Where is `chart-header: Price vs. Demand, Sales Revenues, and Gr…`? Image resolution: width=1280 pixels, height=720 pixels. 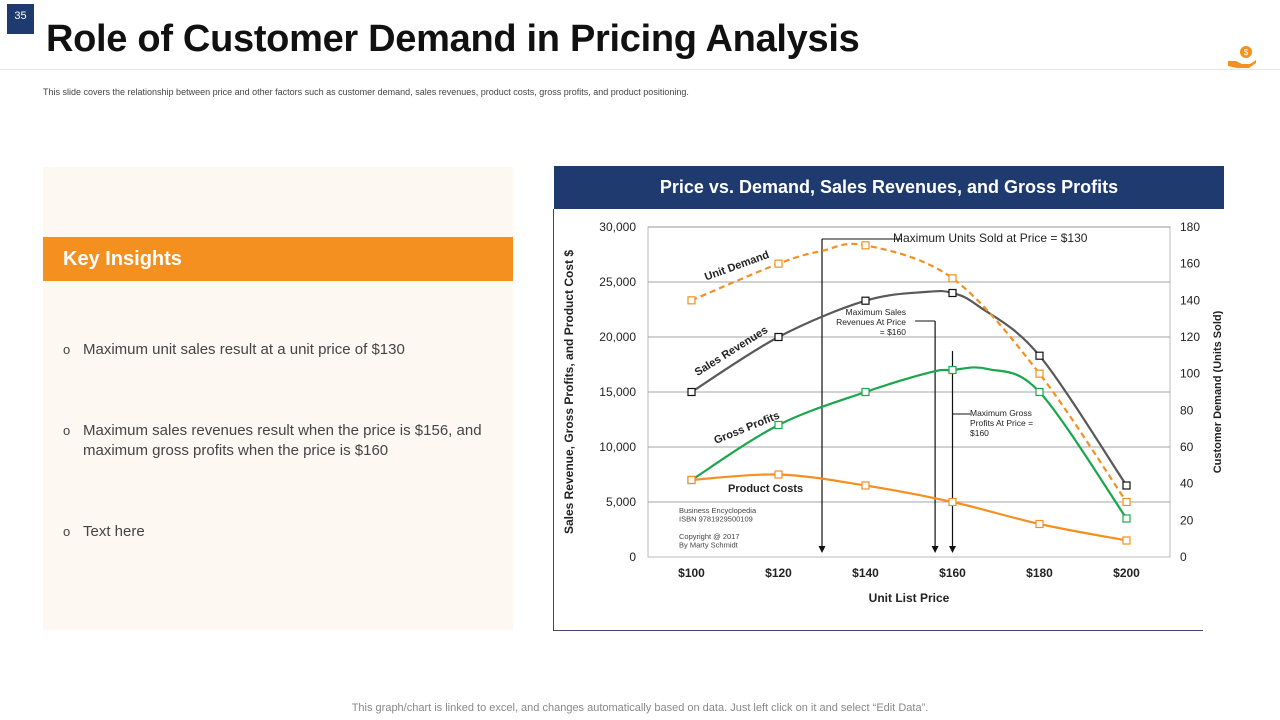 chart-header: Price vs. Demand, Sales Revenues, and Gr… is located at coordinates (889, 187).